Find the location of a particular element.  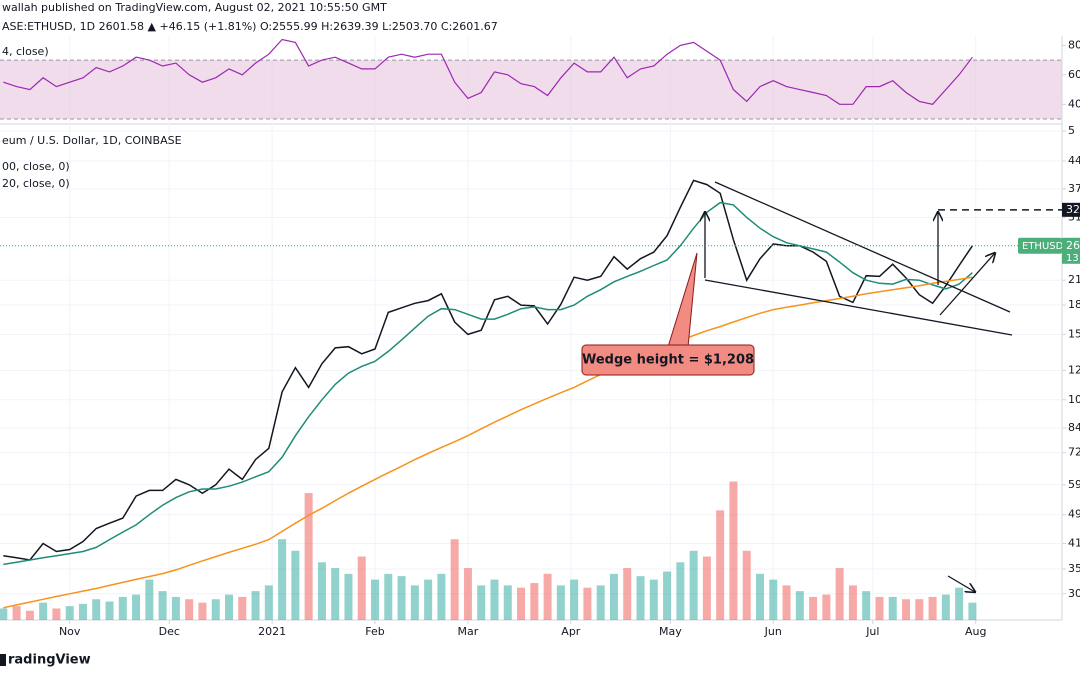

wedge-upper is located at coordinates (862, 247).